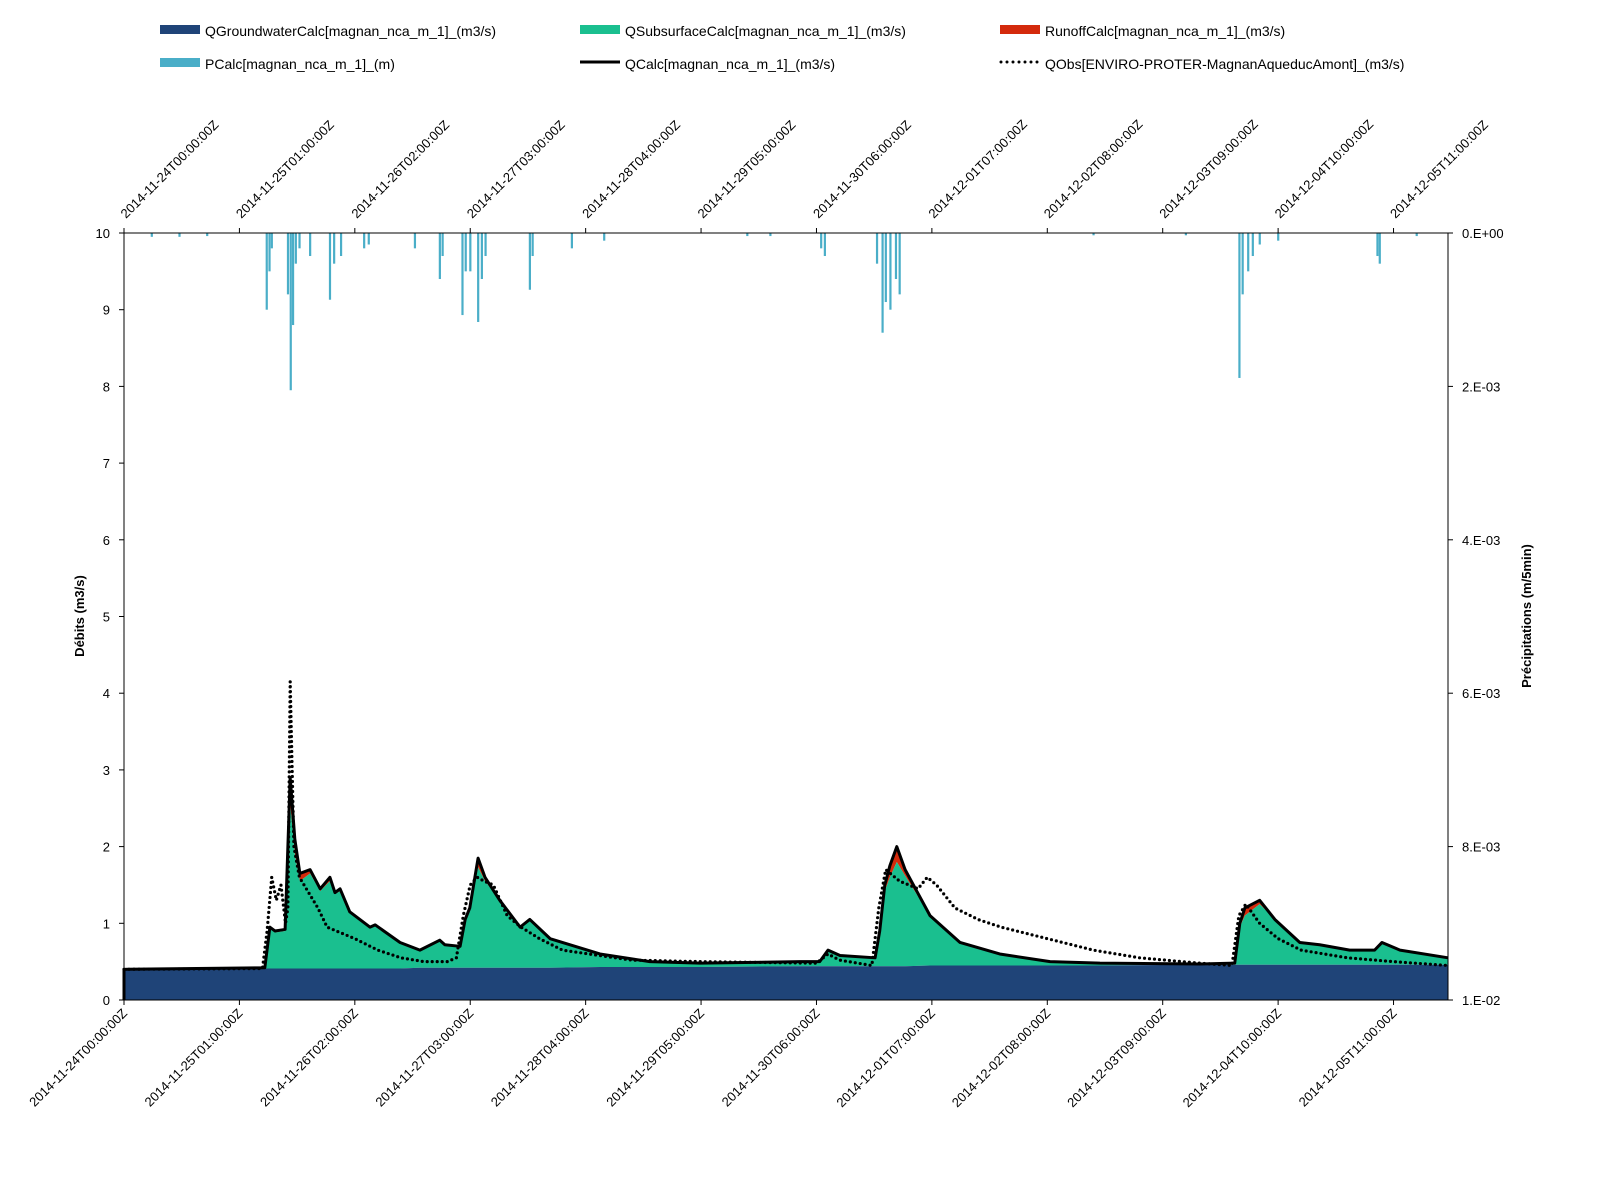  Describe the element at coordinates (106, 923) in the screenshot. I see `y-tick-label: 1` at that location.